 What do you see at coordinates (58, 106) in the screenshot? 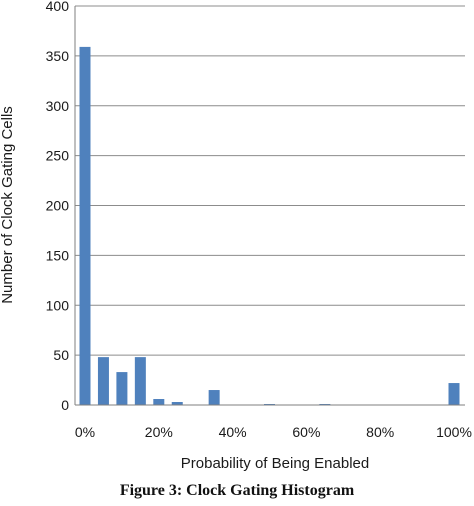
I see `y-tick-label: 300` at bounding box center [58, 106].